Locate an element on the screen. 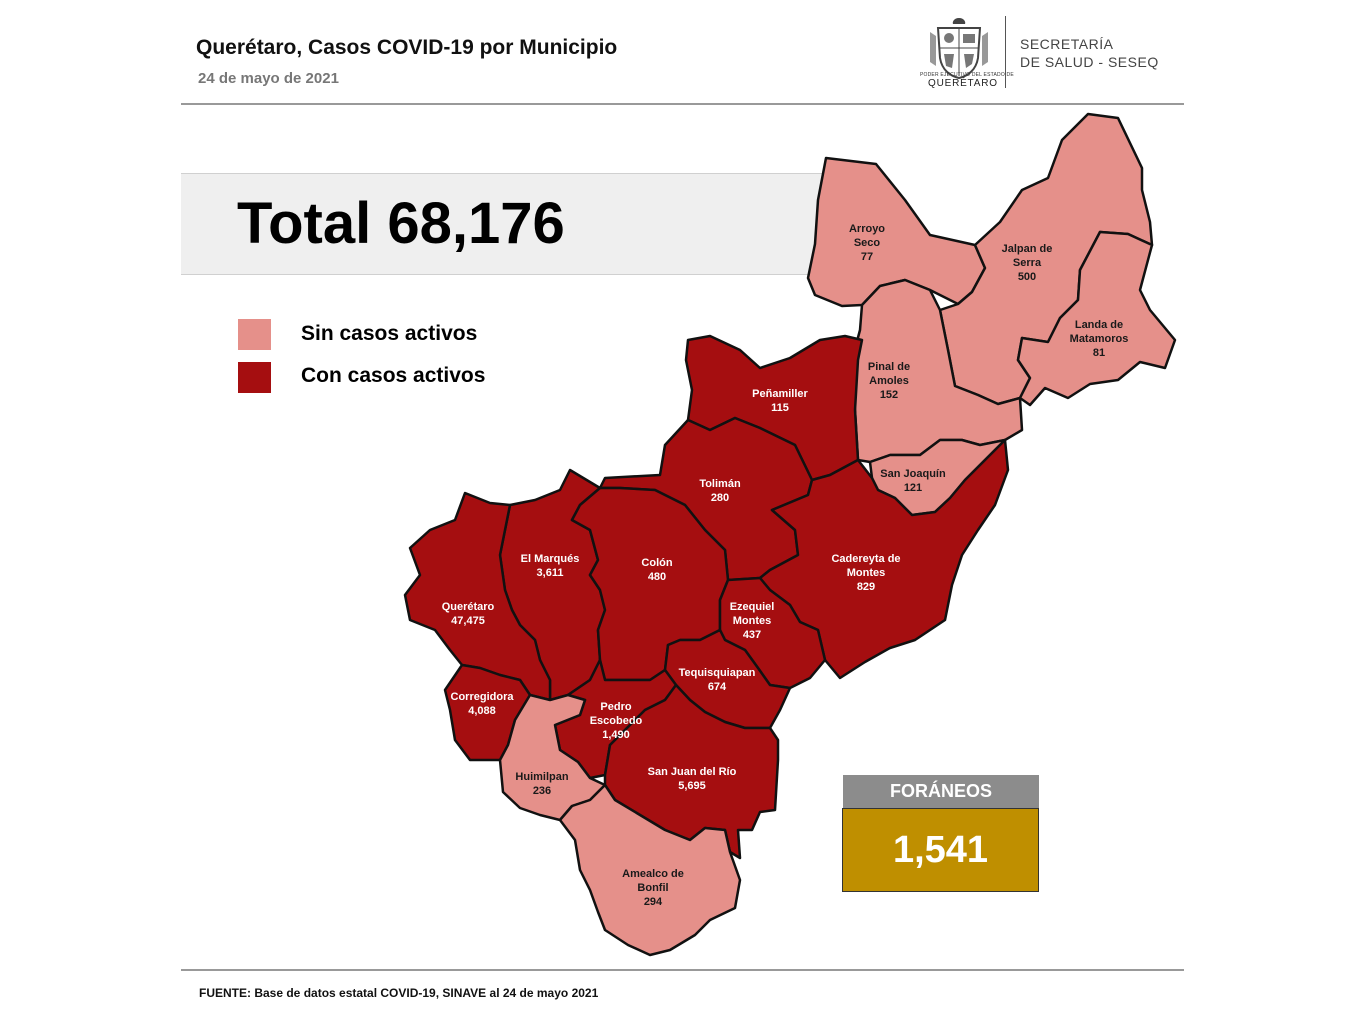  municipio-name: Tolimán is located at coordinates (720, 484).